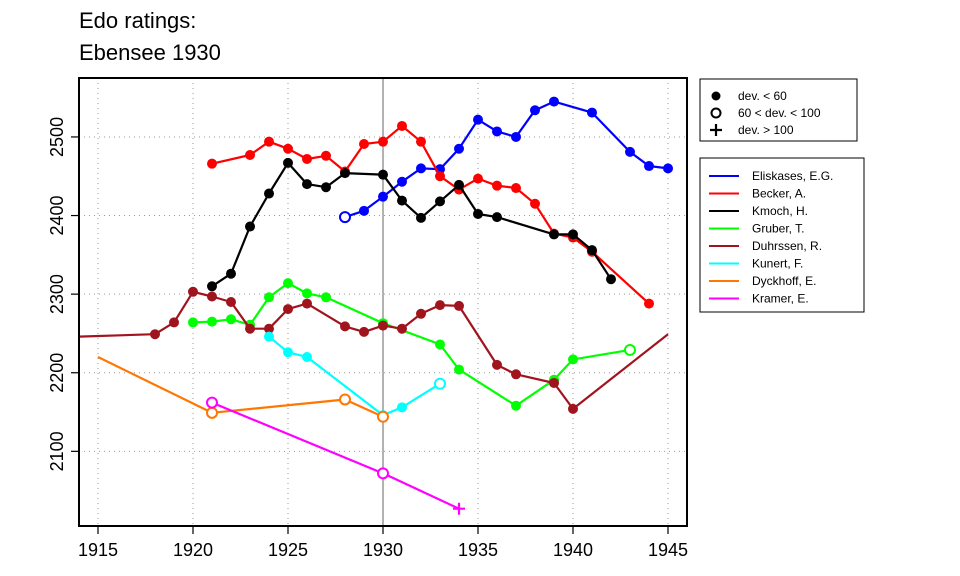 Image resolution: width=960 pixels, height=576 pixels. I want to click on y-tick-label-2200: 2200, so click(57, 373).